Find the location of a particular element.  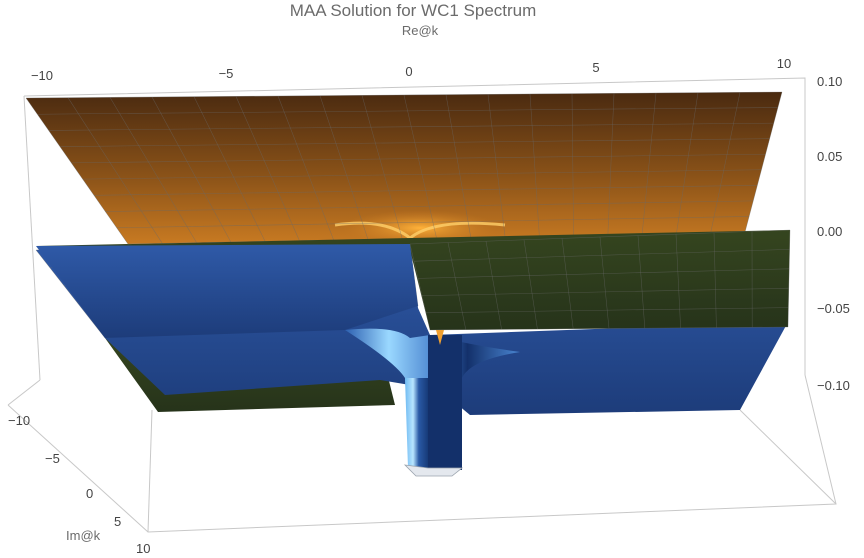

x-tick-label: −10 is located at coordinates (42, 75).